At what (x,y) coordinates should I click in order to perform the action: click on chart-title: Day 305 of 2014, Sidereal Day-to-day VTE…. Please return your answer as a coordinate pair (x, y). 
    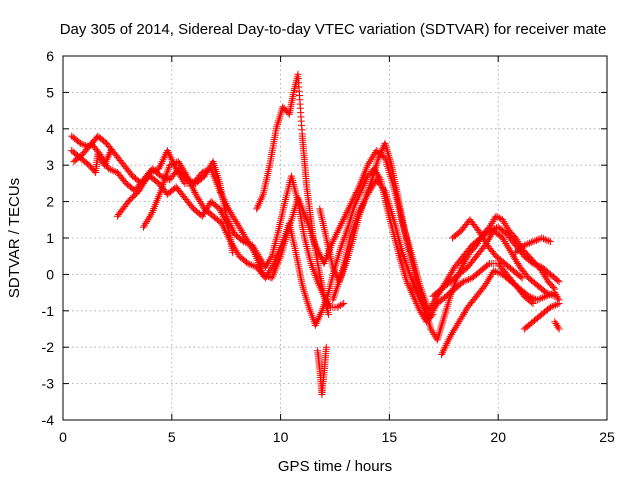
    Looking at the image, I should click on (333, 29).